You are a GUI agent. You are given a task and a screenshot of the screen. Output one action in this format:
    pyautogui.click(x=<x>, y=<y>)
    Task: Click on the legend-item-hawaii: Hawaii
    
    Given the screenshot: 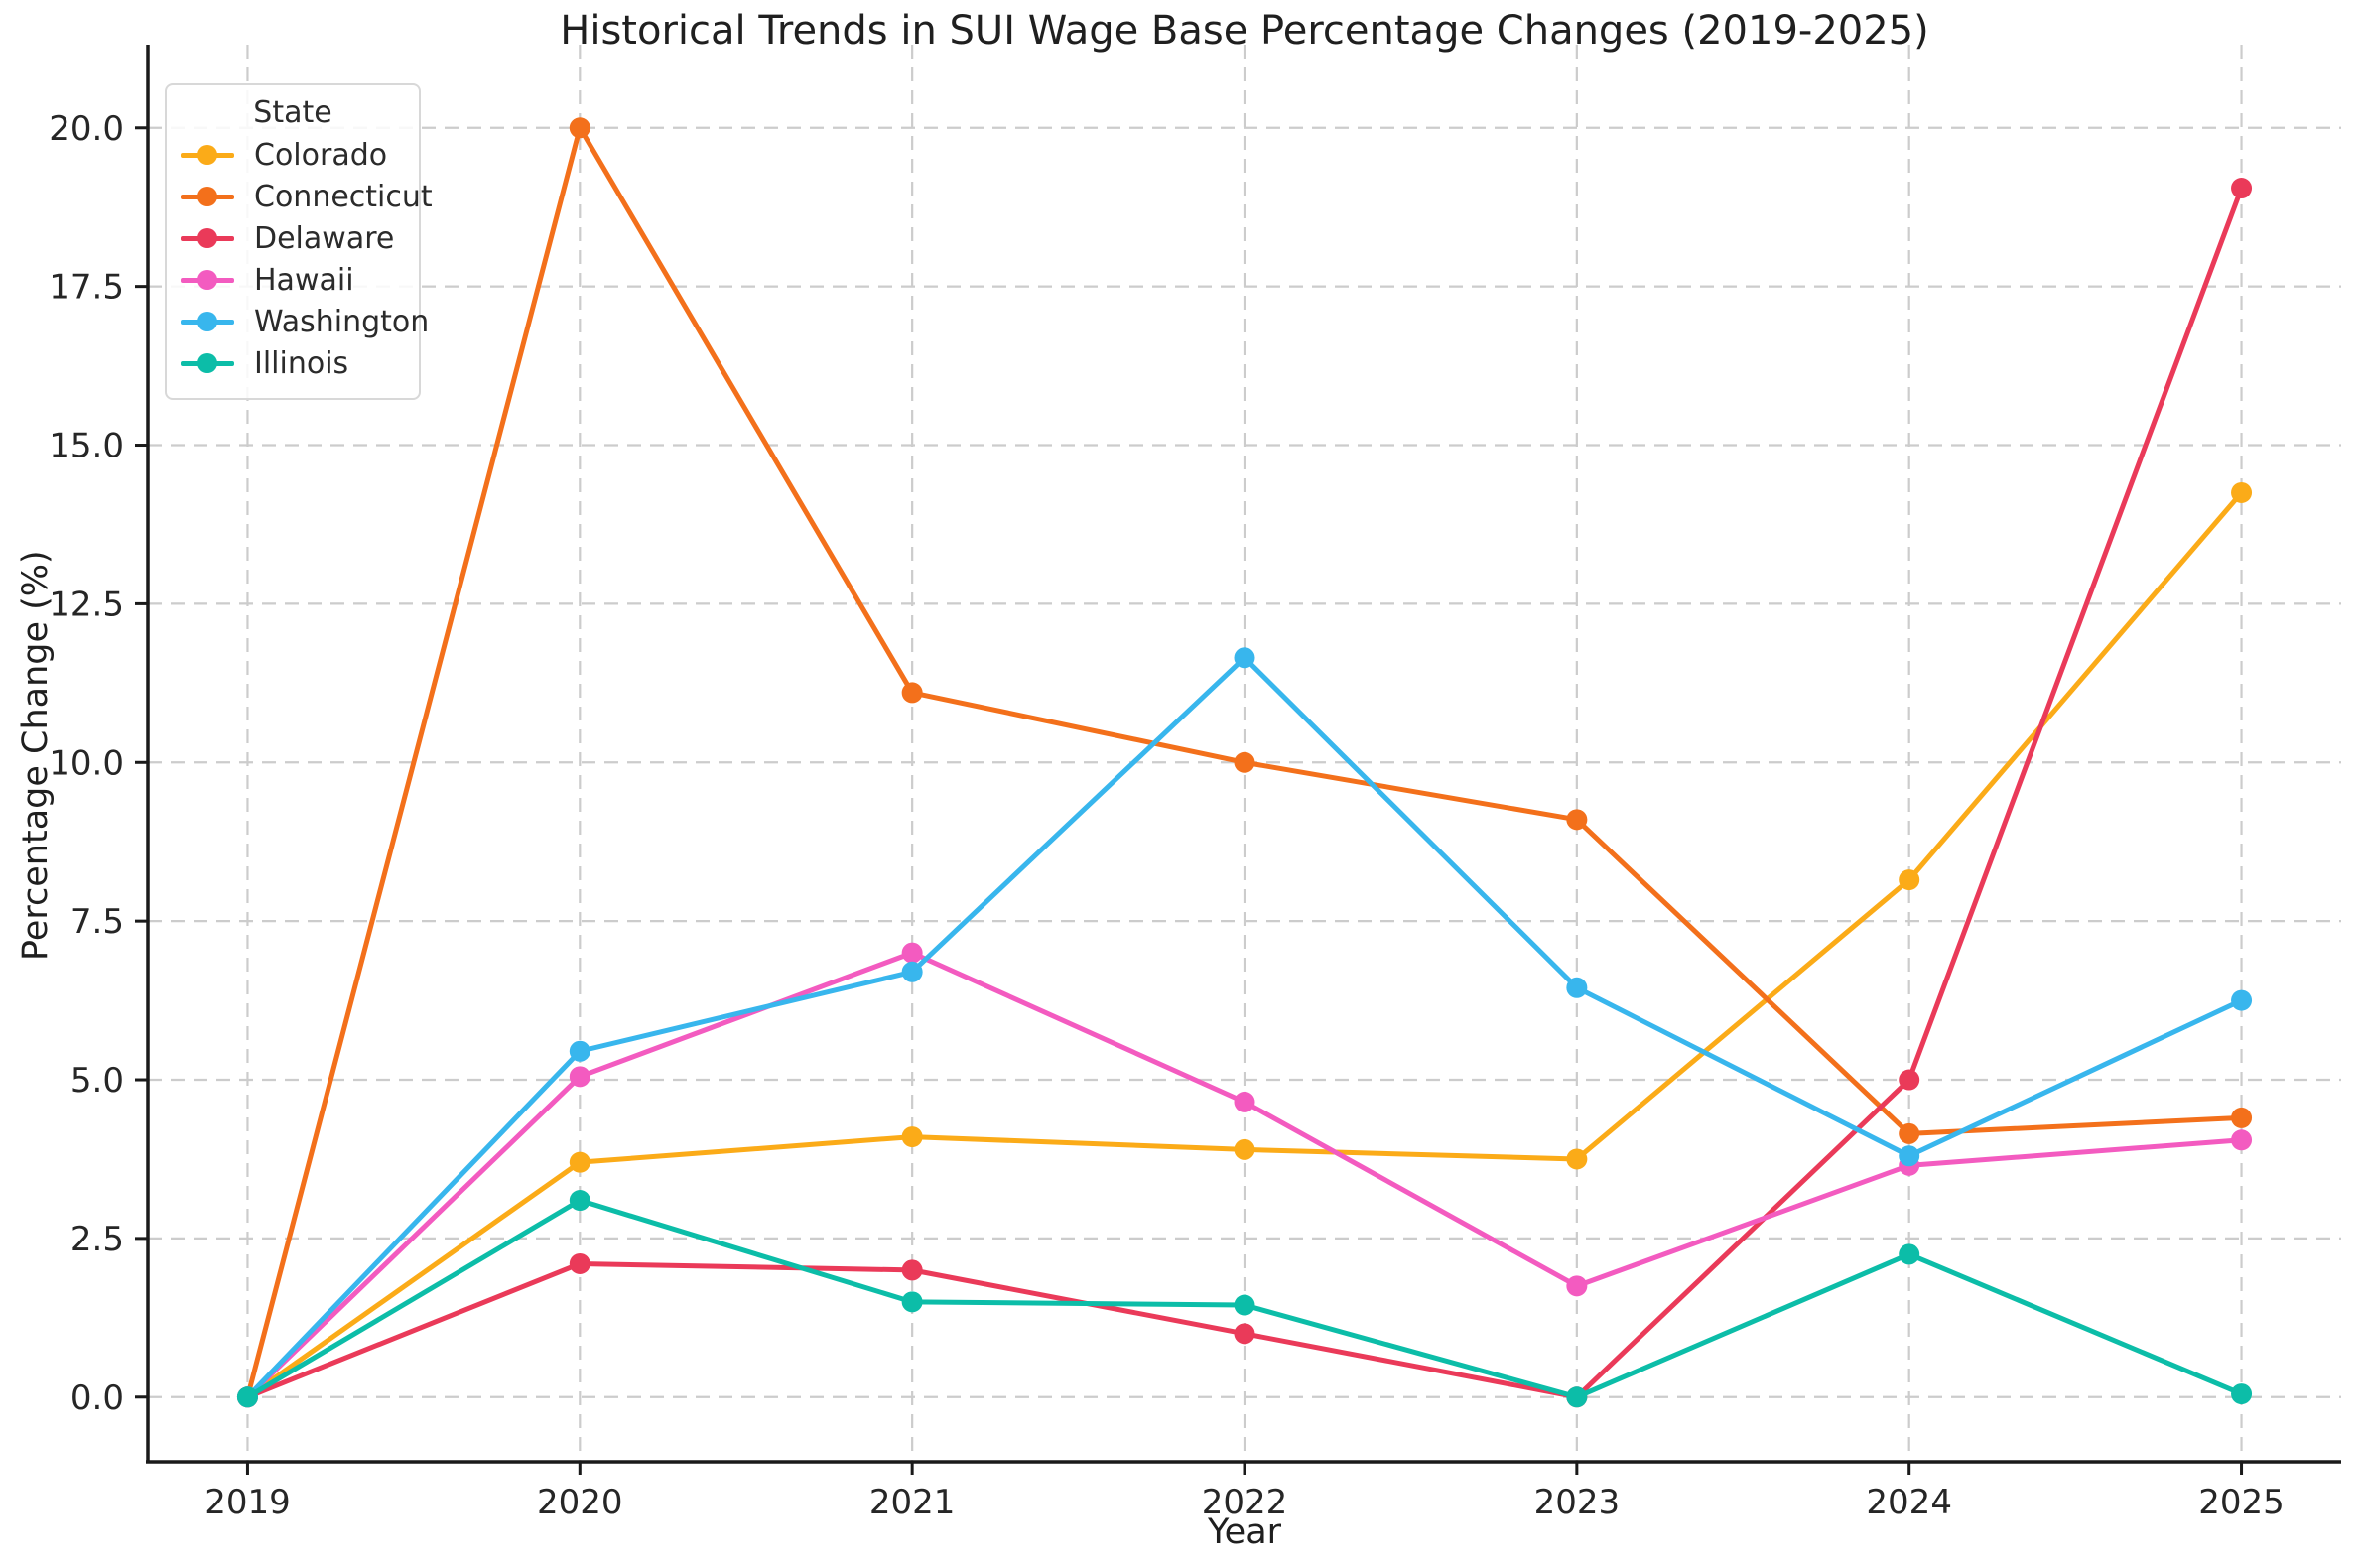 What is the action you would take?
    pyautogui.click(x=293, y=280)
    